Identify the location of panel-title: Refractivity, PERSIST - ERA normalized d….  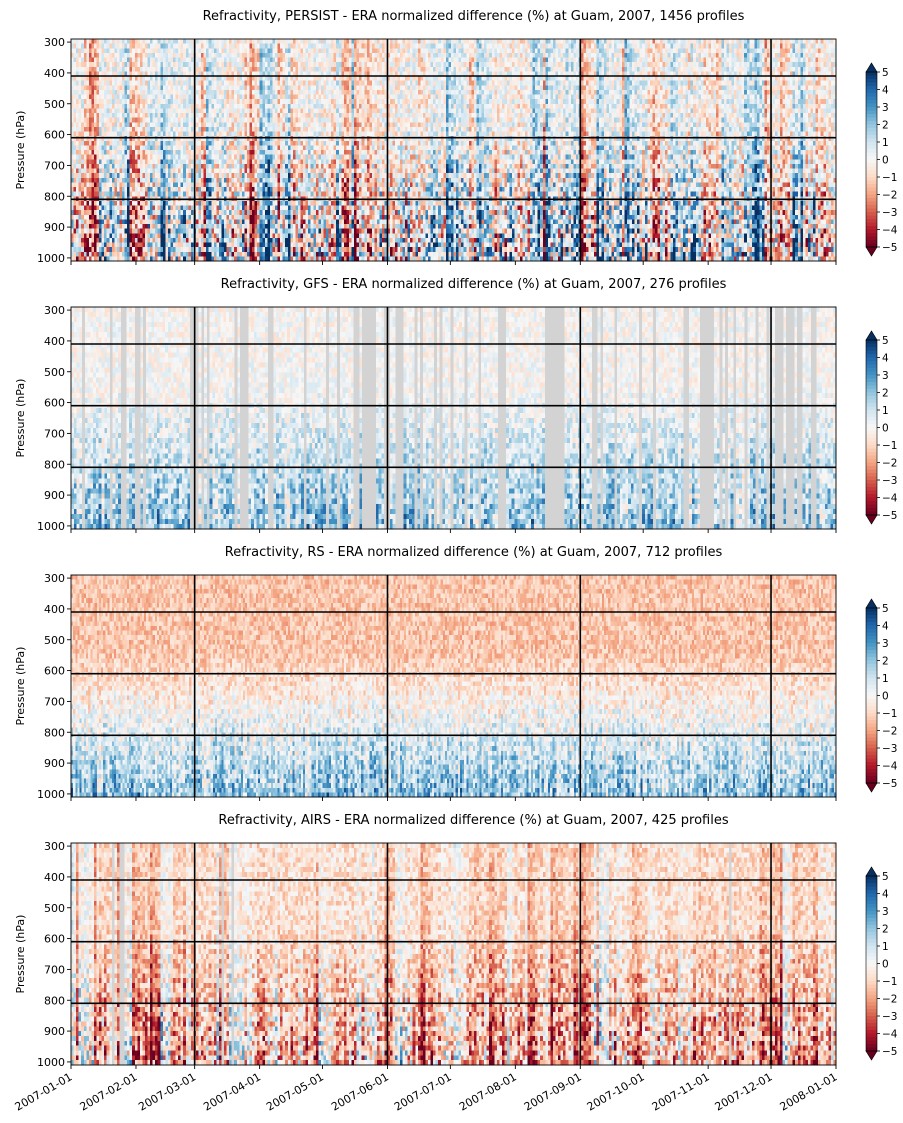
(474, 16).